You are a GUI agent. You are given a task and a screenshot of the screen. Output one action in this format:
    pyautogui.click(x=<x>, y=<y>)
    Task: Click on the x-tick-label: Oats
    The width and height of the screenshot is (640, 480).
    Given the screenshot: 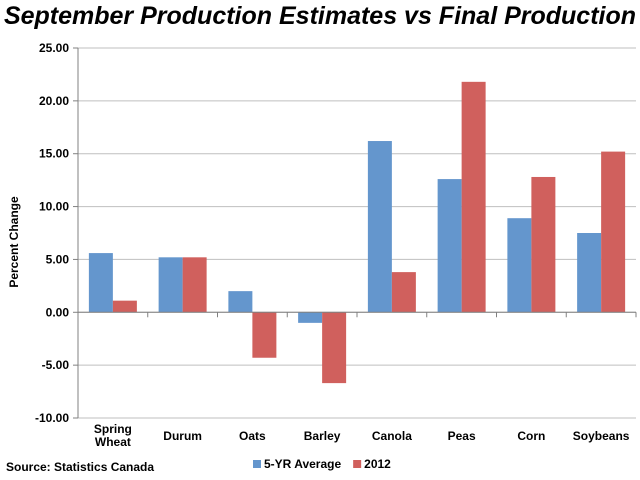 What is the action you would take?
    pyautogui.click(x=252, y=436)
    